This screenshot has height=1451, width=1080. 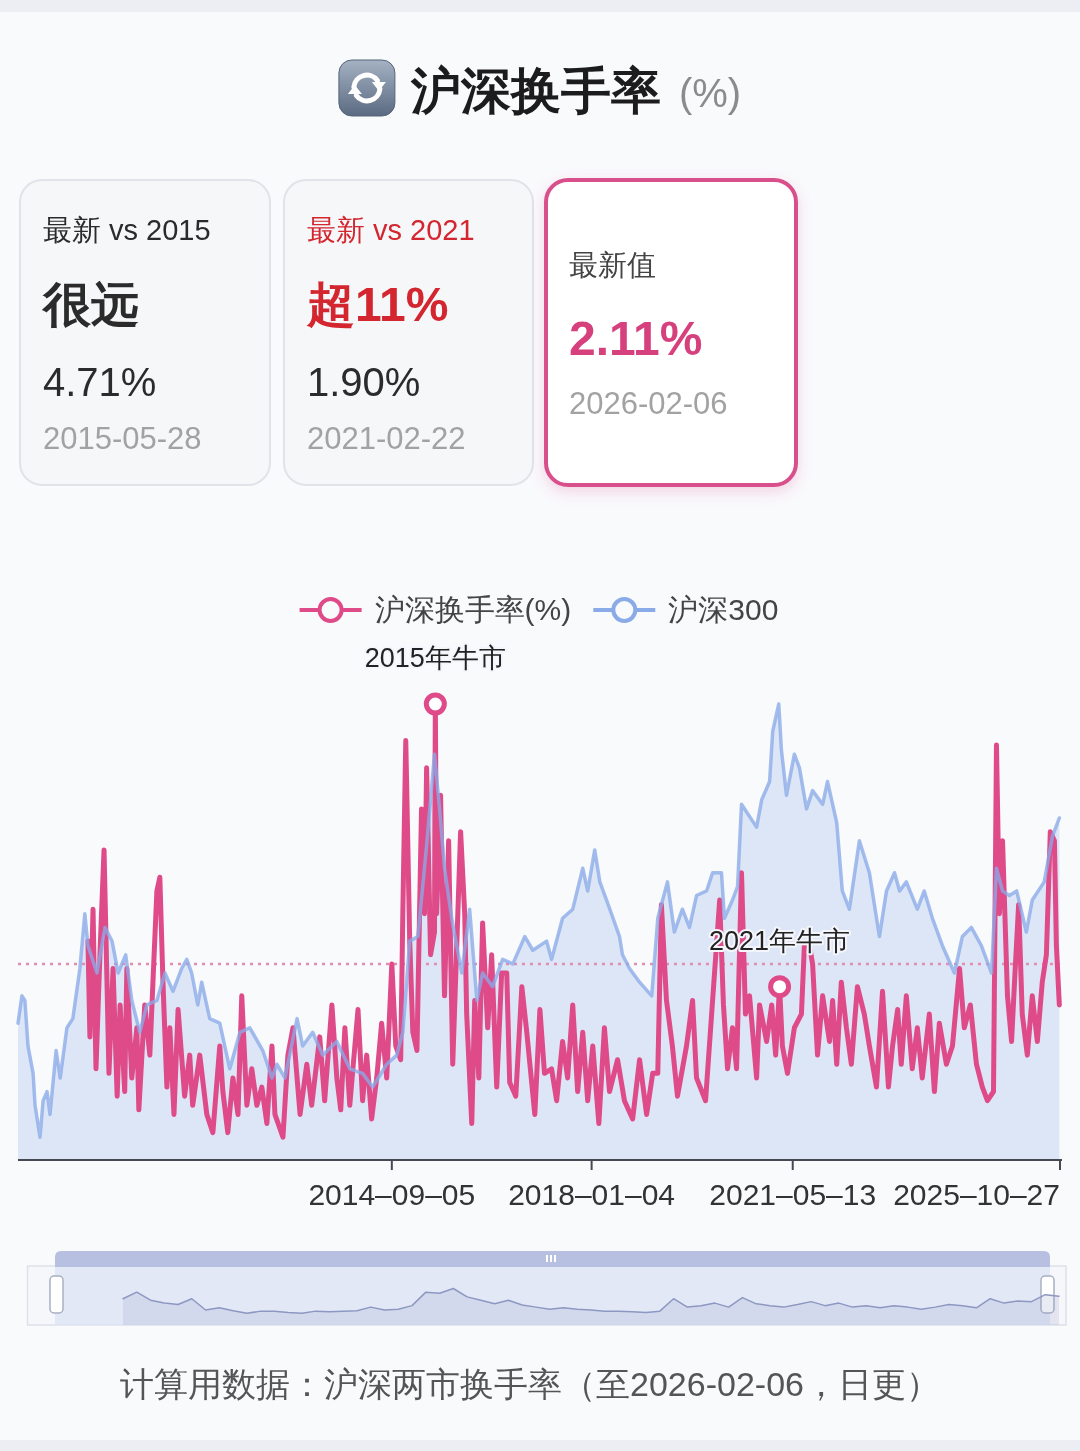 What do you see at coordinates (90, 304) in the screenshot?
I see `text: 很远` at bounding box center [90, 304].